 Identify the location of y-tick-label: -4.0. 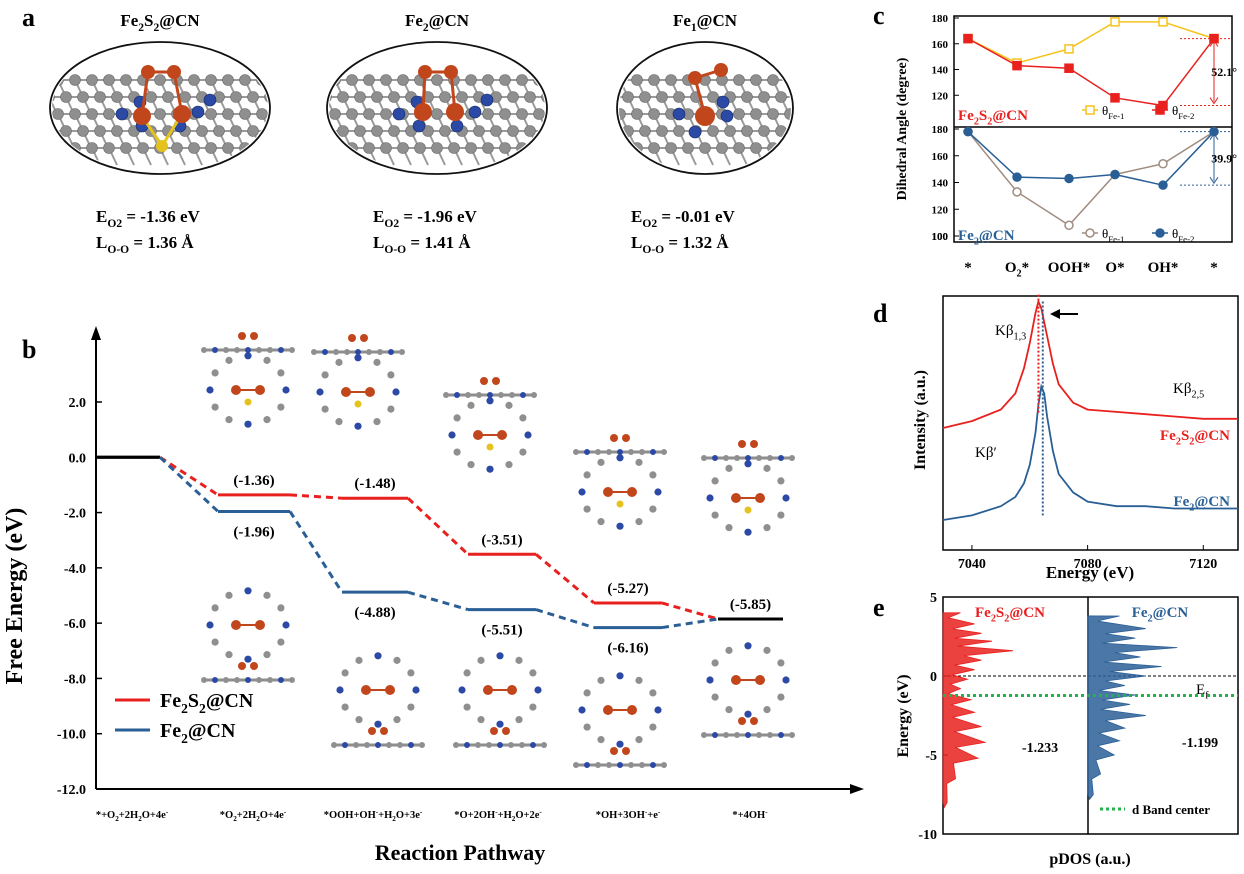
(75, 569).